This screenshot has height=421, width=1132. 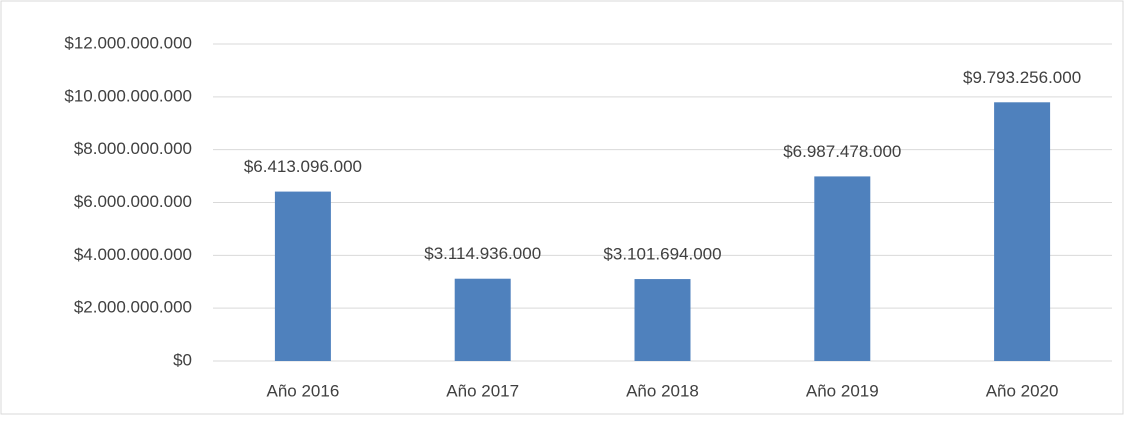 What do you see at coordinates (128, 42) in the screenshot?
I see `y-tick-label: $12.000.000.000` at bounding box center [128, 42].